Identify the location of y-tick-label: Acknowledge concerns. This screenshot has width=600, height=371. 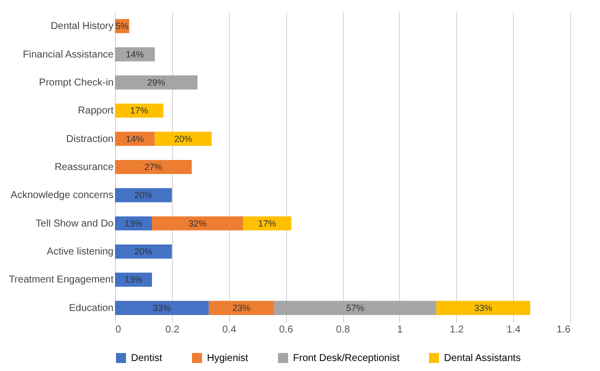
(62, 196).